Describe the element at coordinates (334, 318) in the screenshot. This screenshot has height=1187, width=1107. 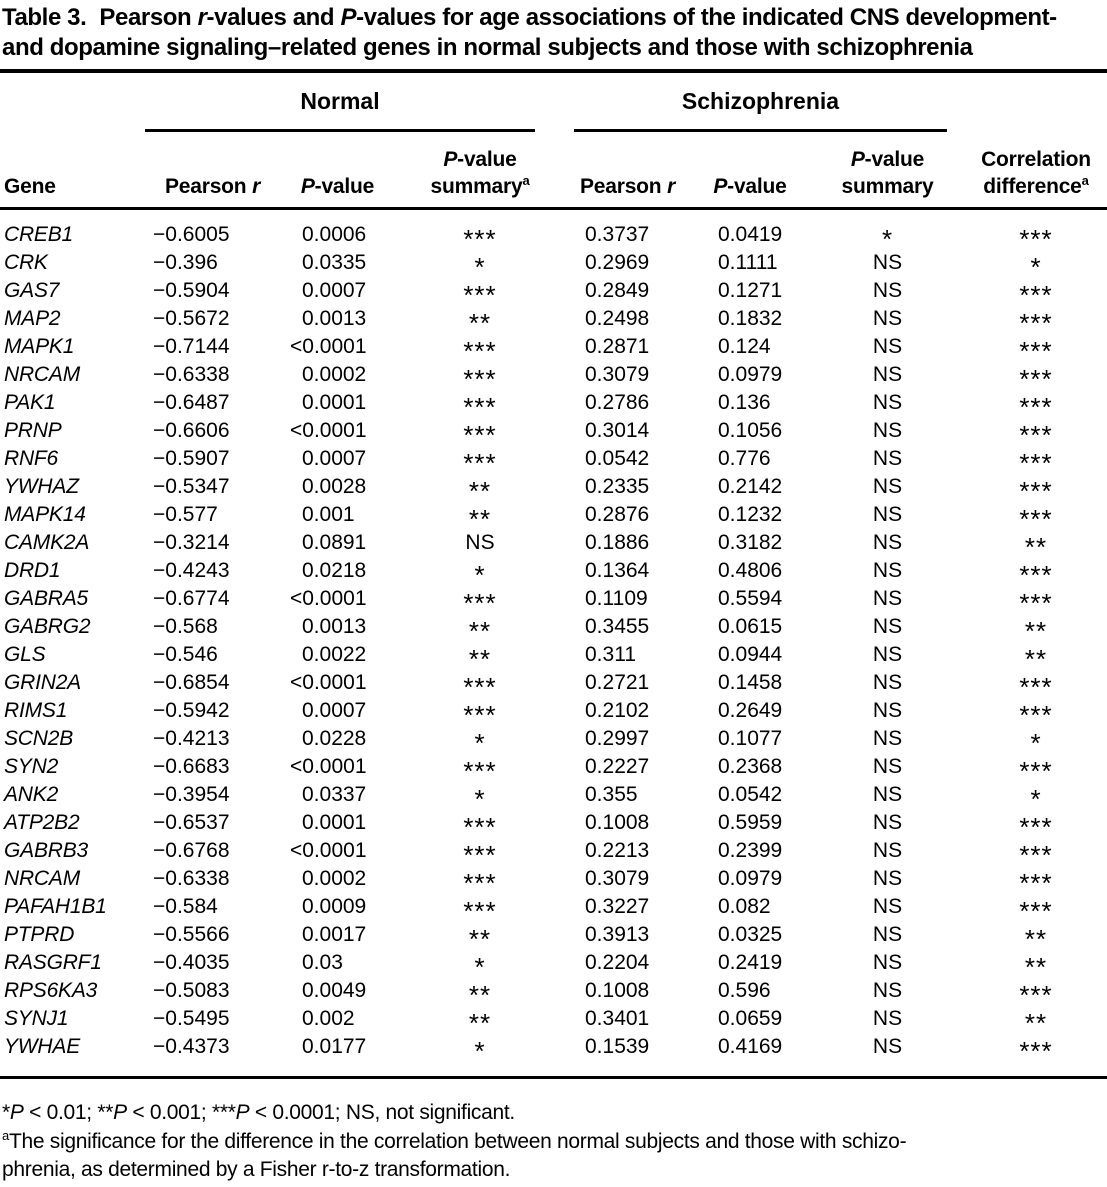
I see `normal-p-value-cell: 0.0013` at that location.